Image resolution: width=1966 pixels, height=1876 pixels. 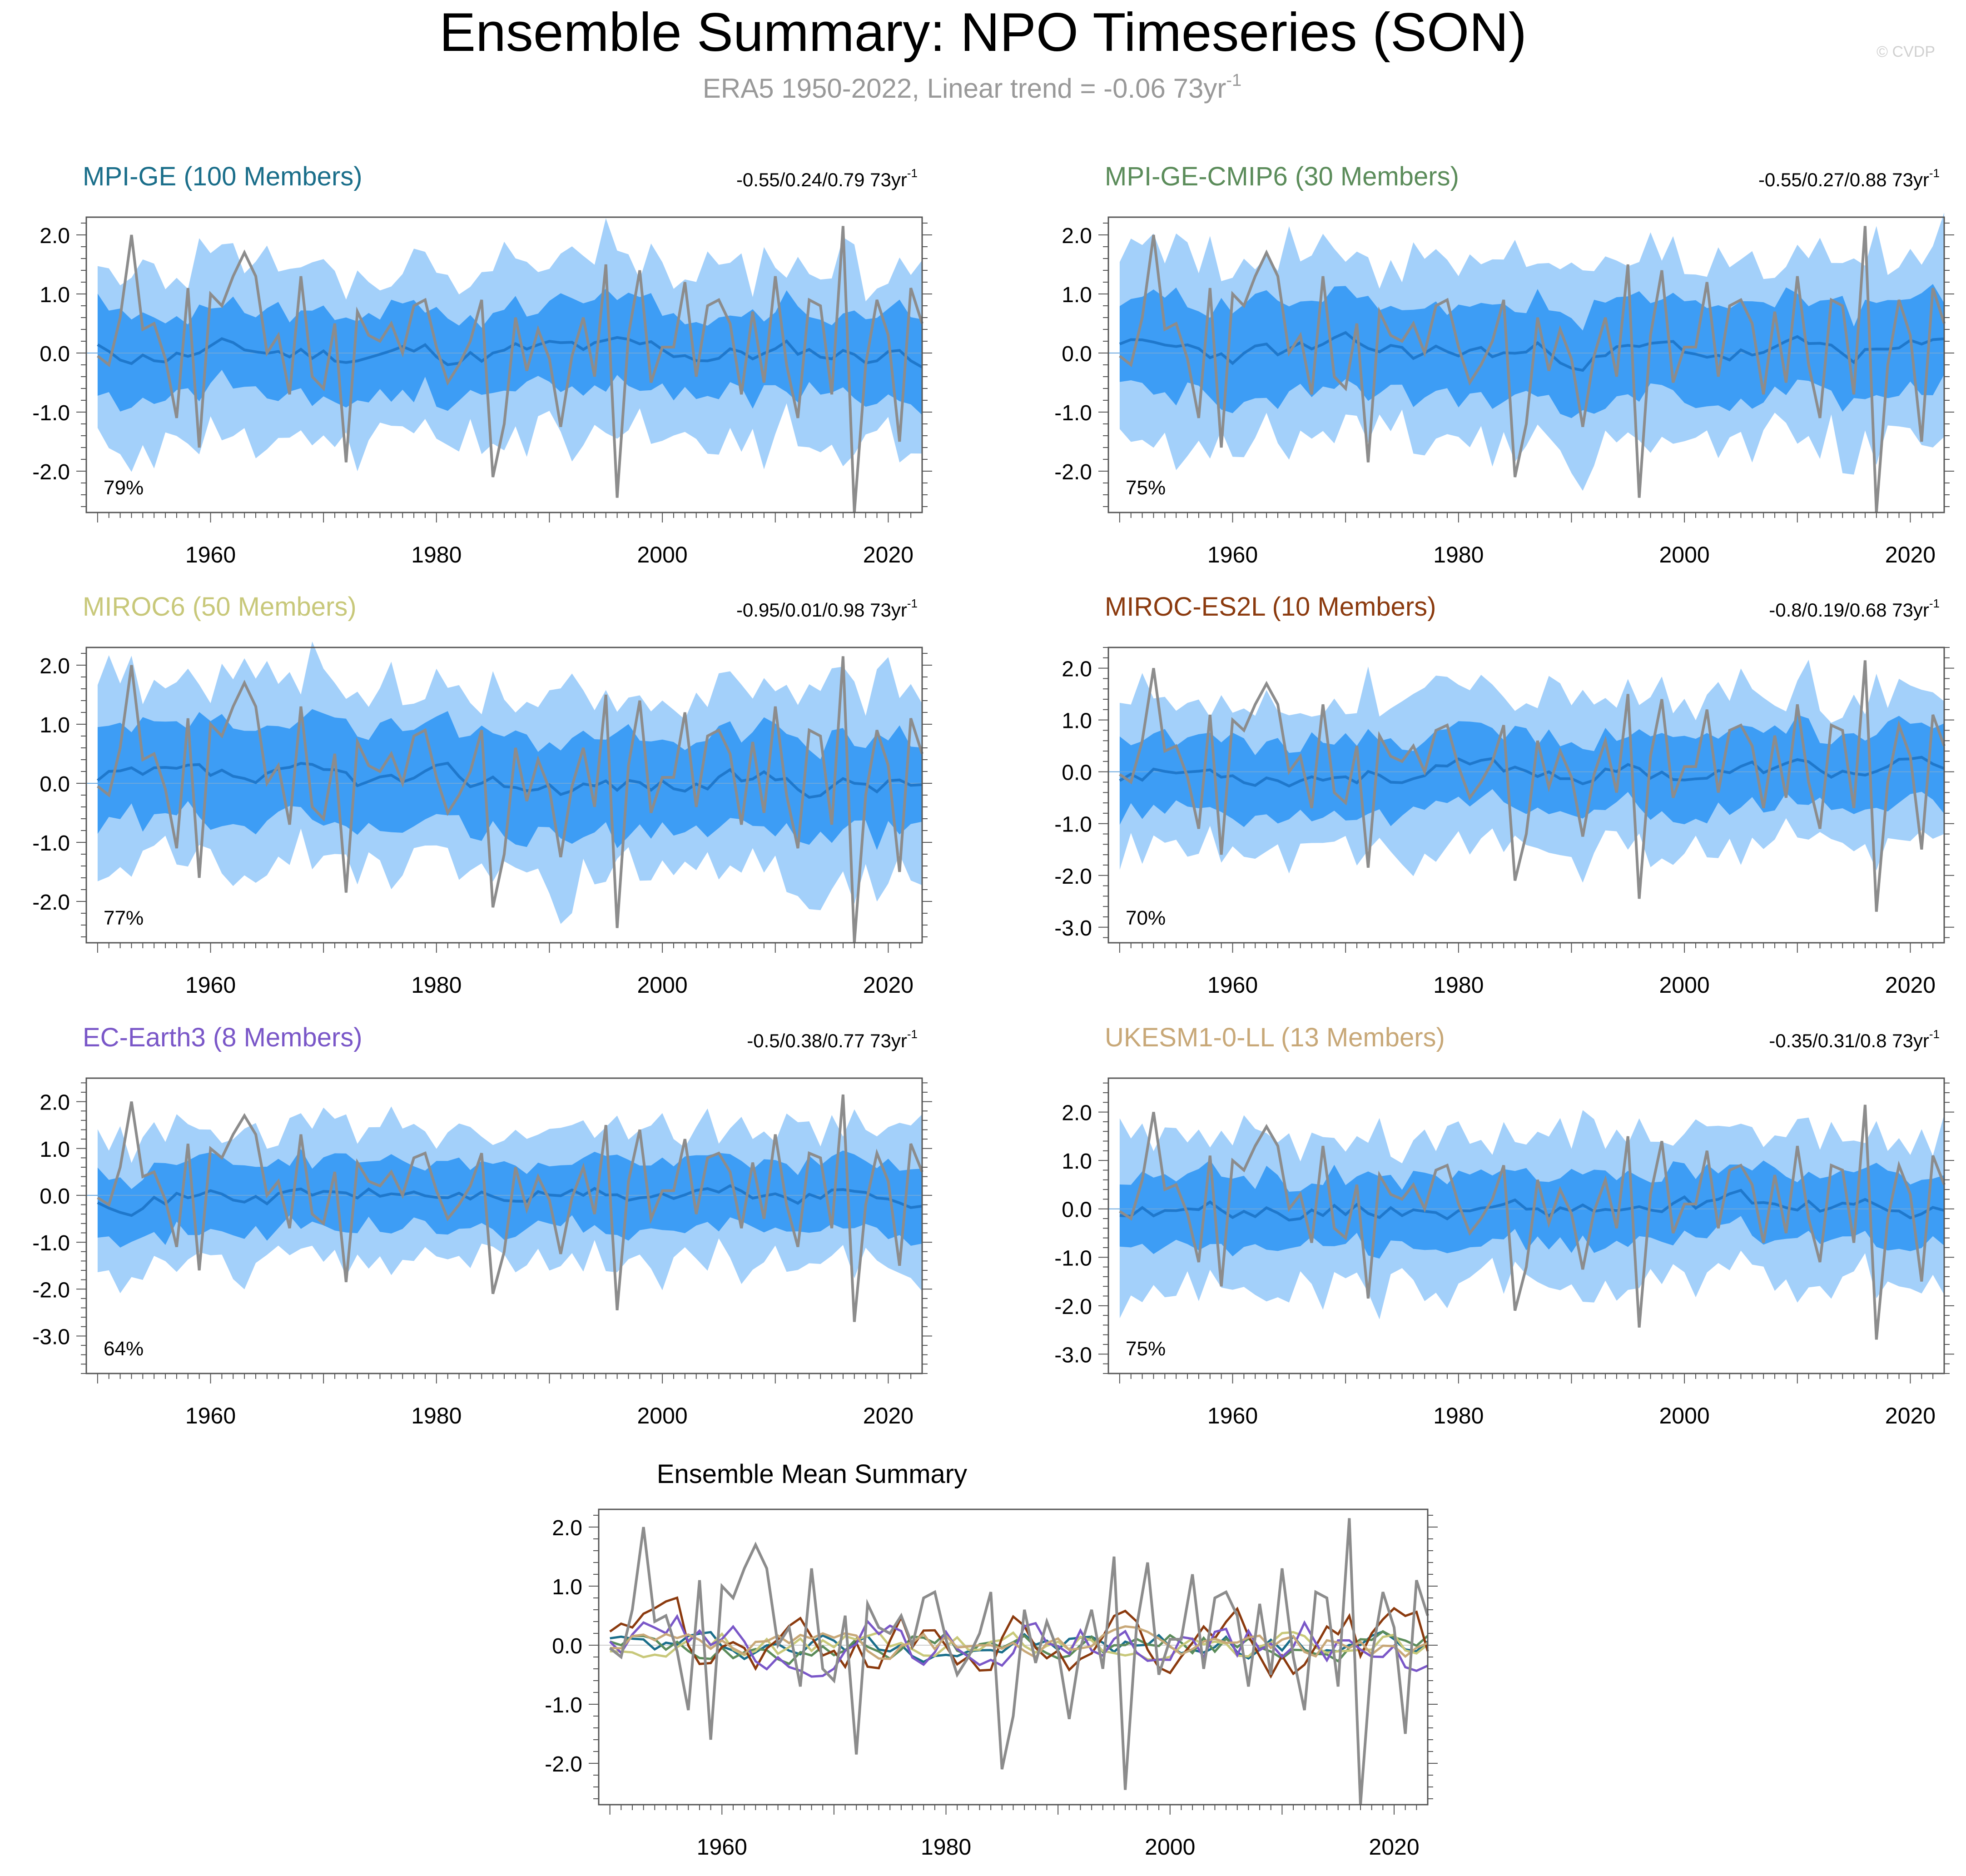 I want to click on plot-frame, so click(x=1013, y=1657).